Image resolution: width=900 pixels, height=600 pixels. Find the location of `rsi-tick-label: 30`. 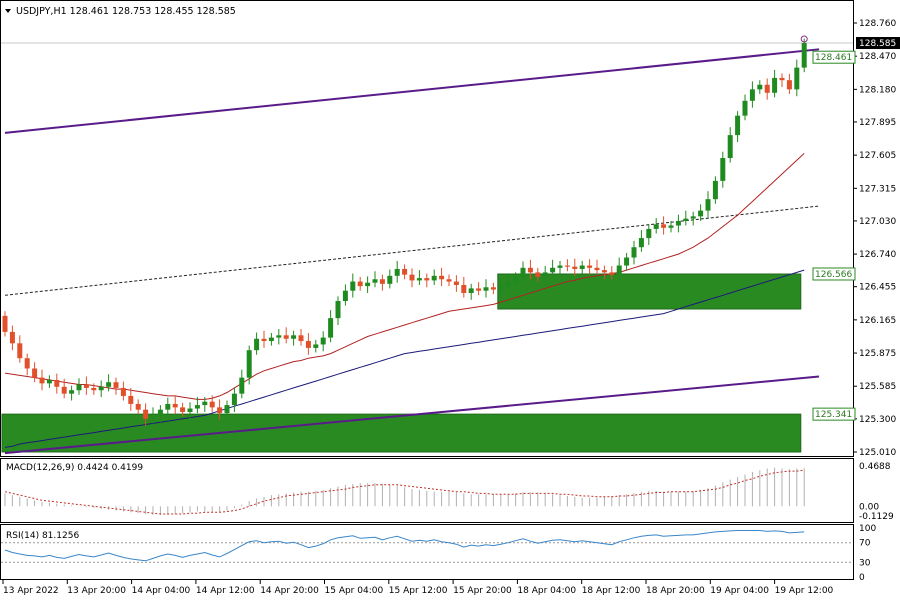

rsi-tick-label: 30 is located at coordinates (865, 563).